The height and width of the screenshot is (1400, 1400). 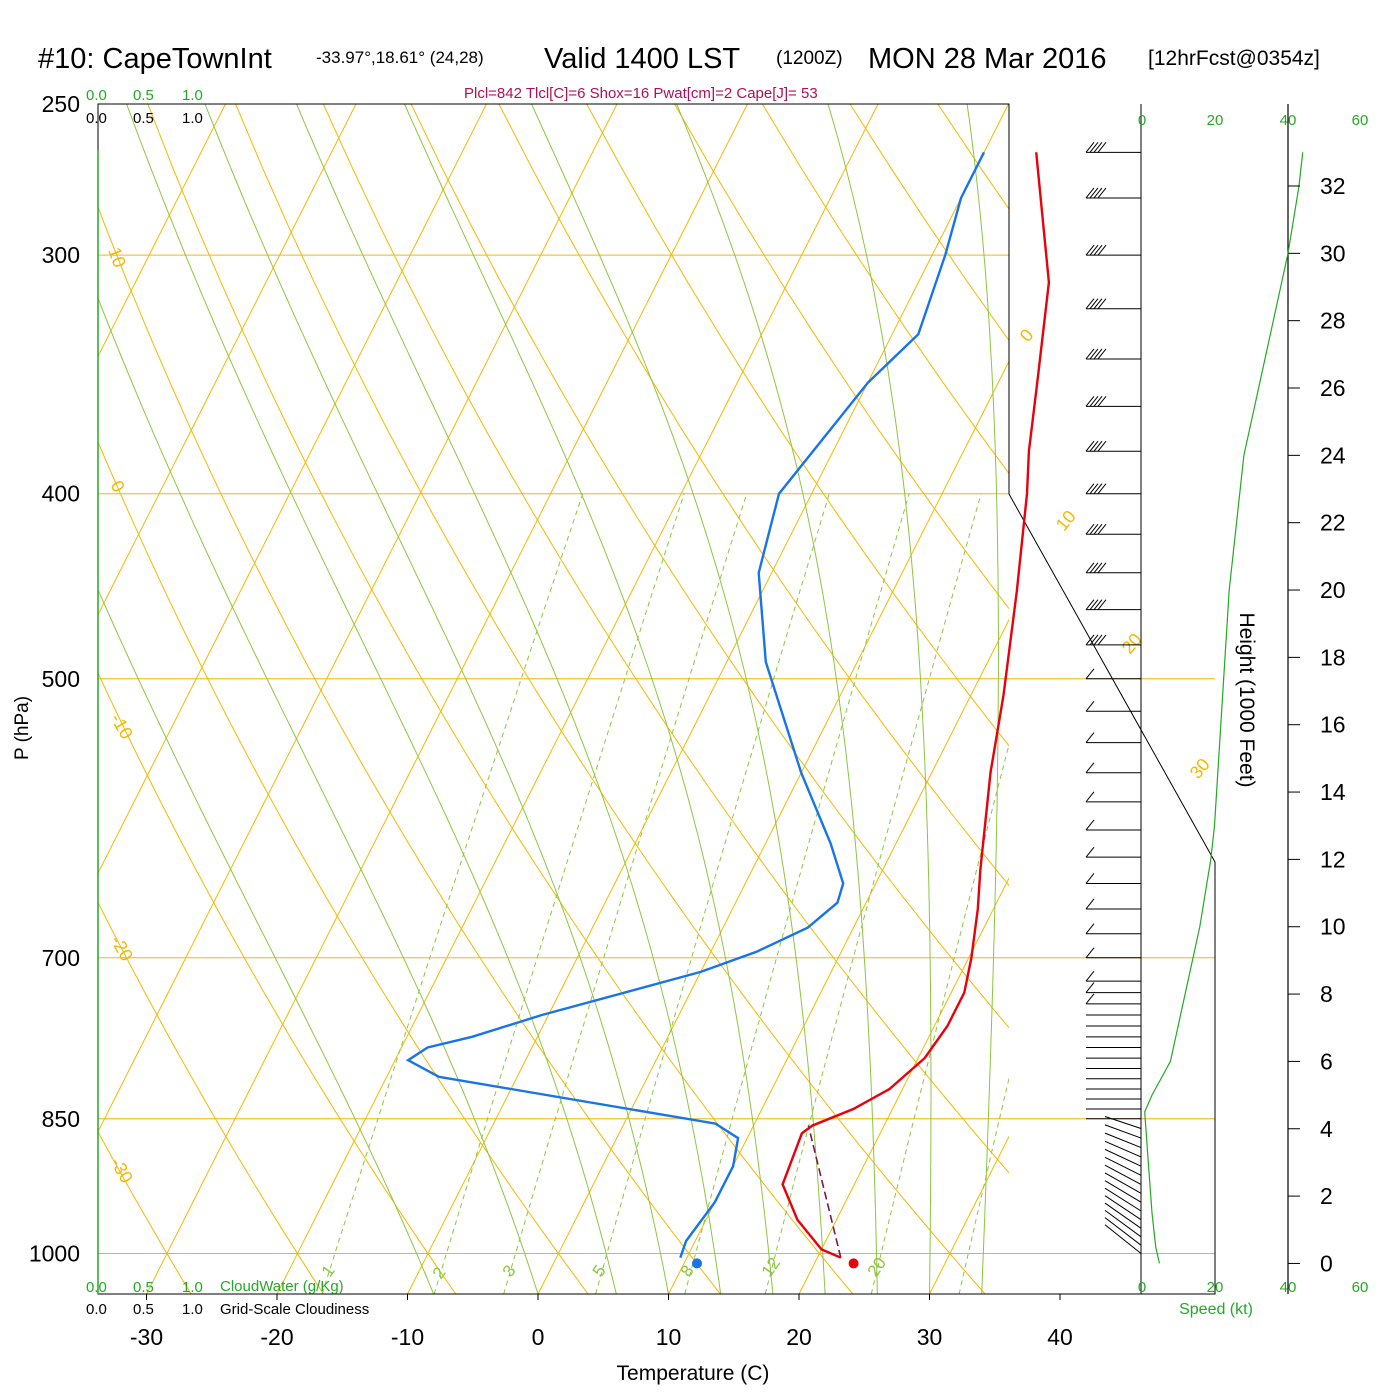 I want to click on isotherm-line, so click(x=227, y=360).